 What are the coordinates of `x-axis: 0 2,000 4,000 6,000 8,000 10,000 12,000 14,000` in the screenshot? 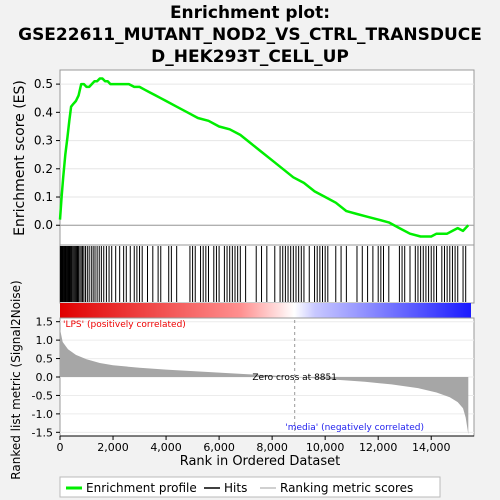 It's located at (265, 444).